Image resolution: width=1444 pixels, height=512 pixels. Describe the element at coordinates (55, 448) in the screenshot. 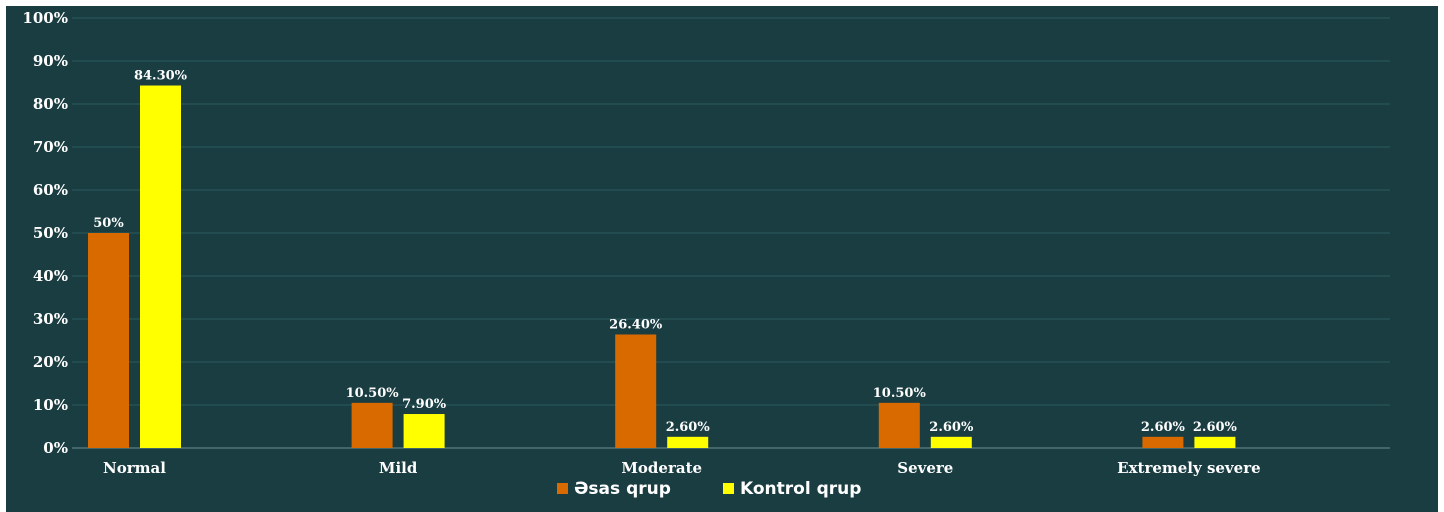

I see `y-tick-label: 0%` at that location.